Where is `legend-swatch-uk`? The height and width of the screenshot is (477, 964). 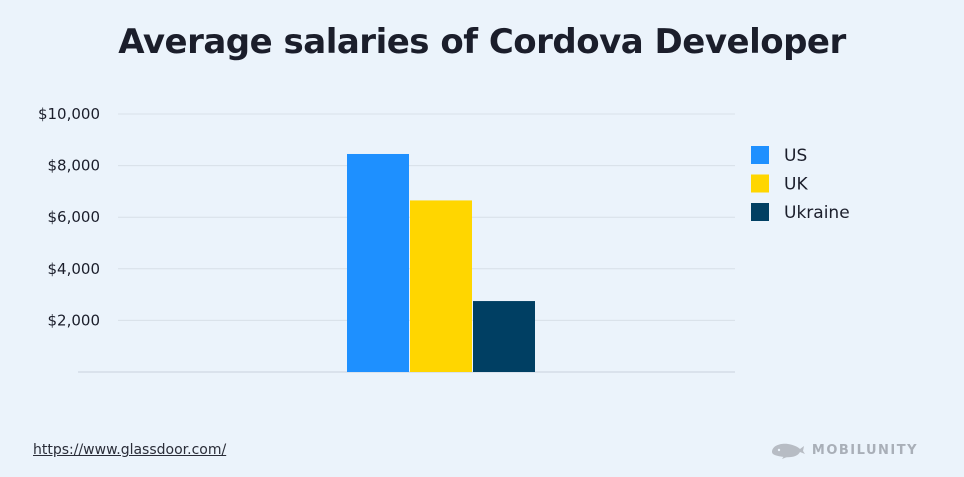
legend-swatch-uk is located at coordinates (760, 183).